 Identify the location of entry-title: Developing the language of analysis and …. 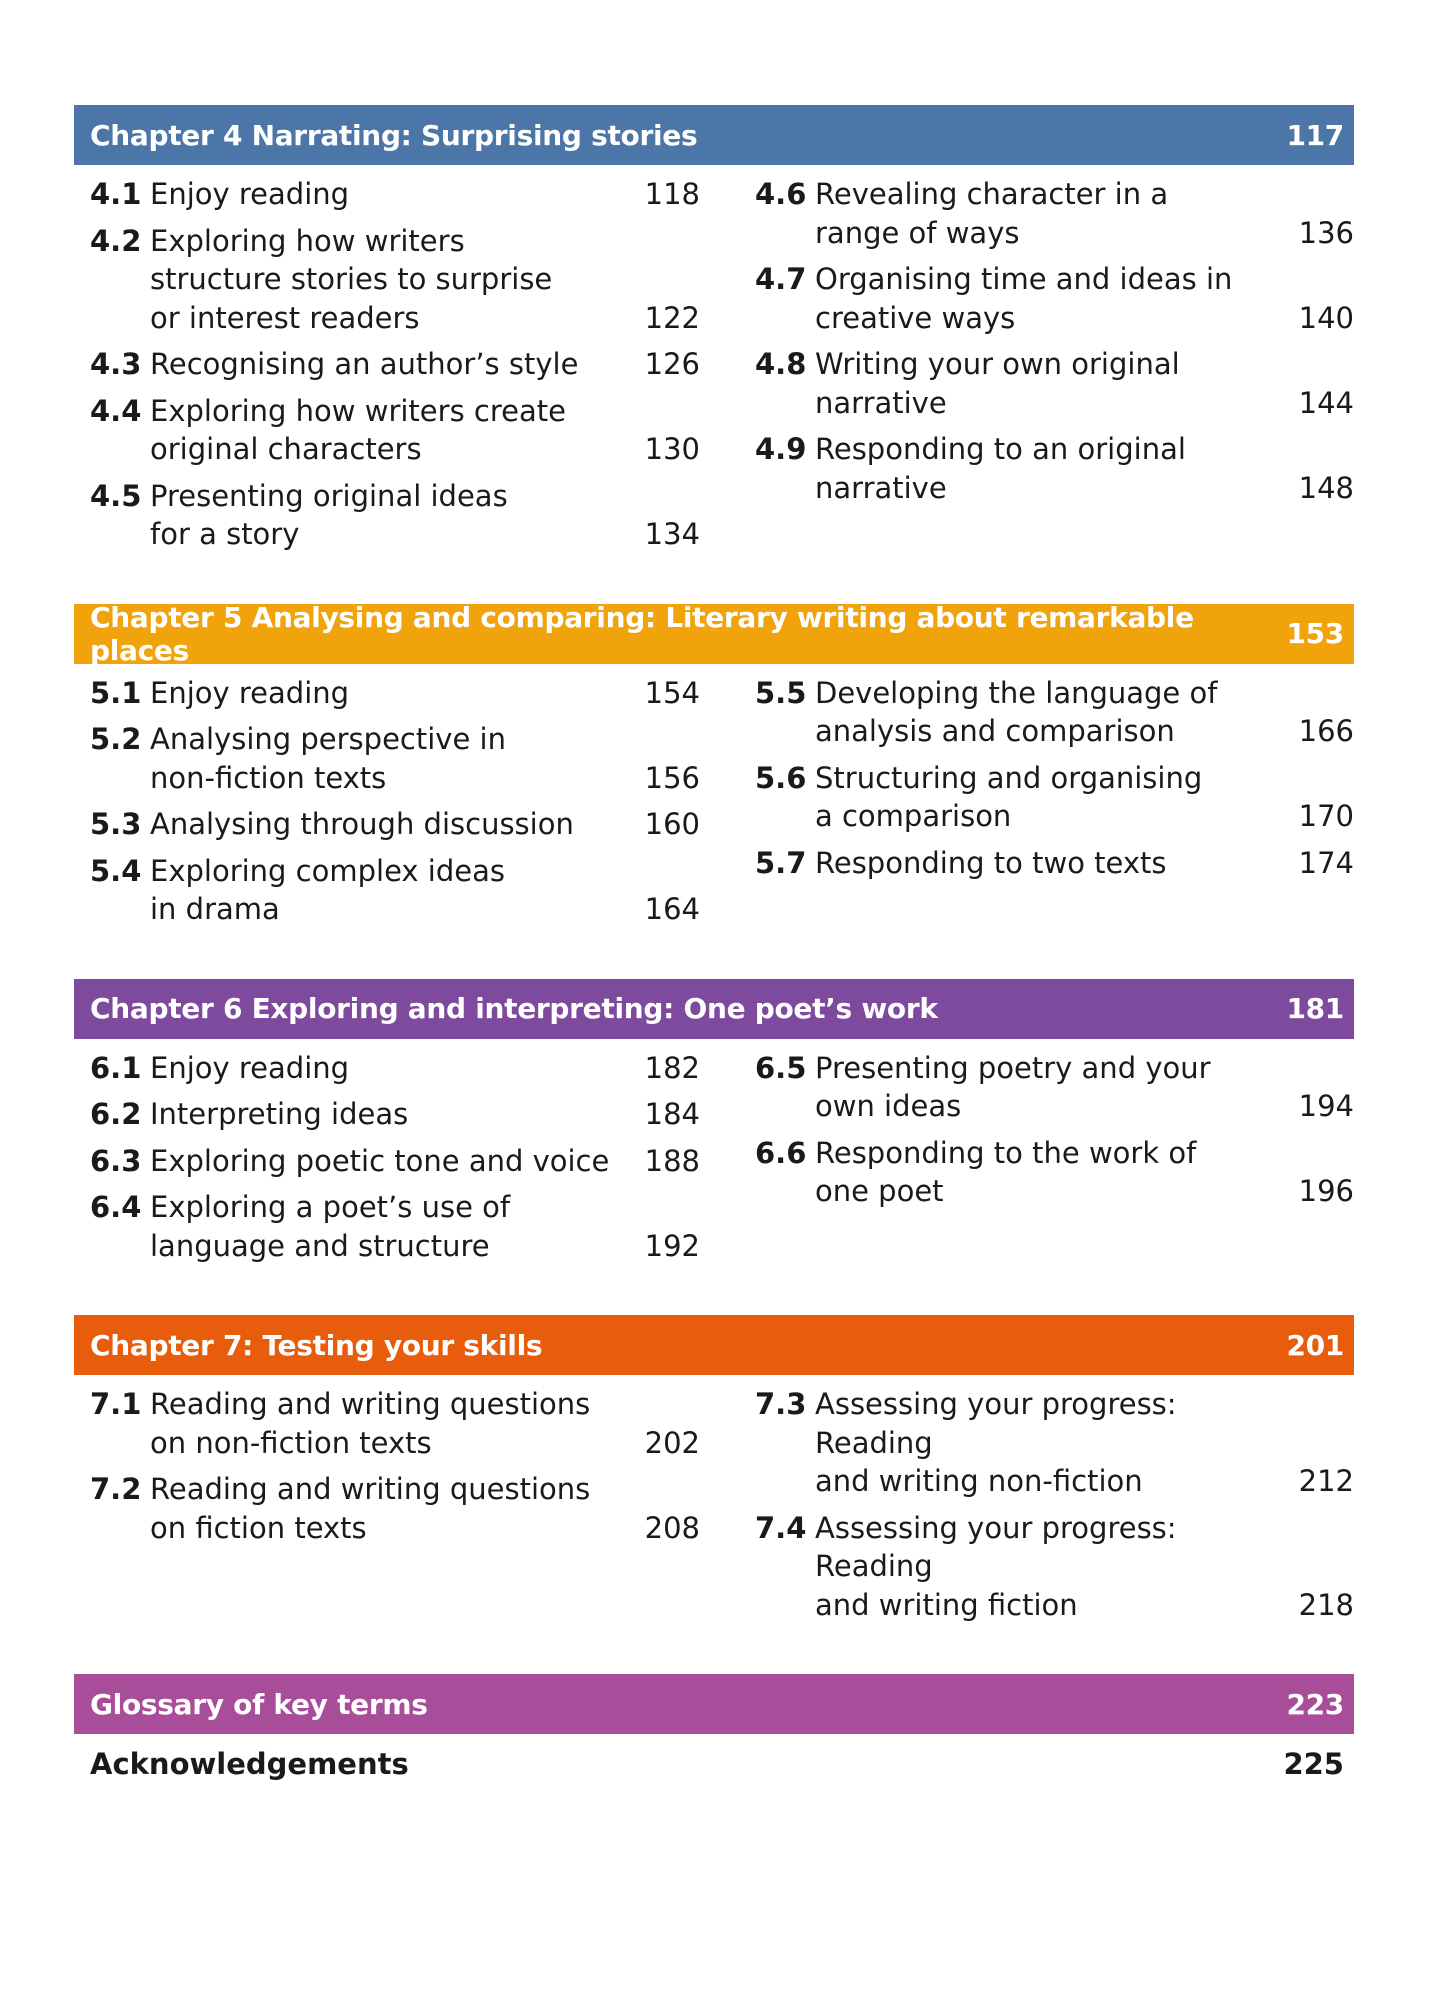
(1016, 712).